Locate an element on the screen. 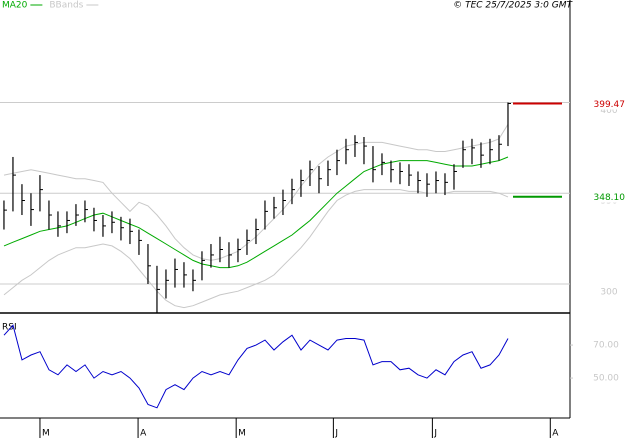  level-label: 348.10 is located at coordinates (610, 198).